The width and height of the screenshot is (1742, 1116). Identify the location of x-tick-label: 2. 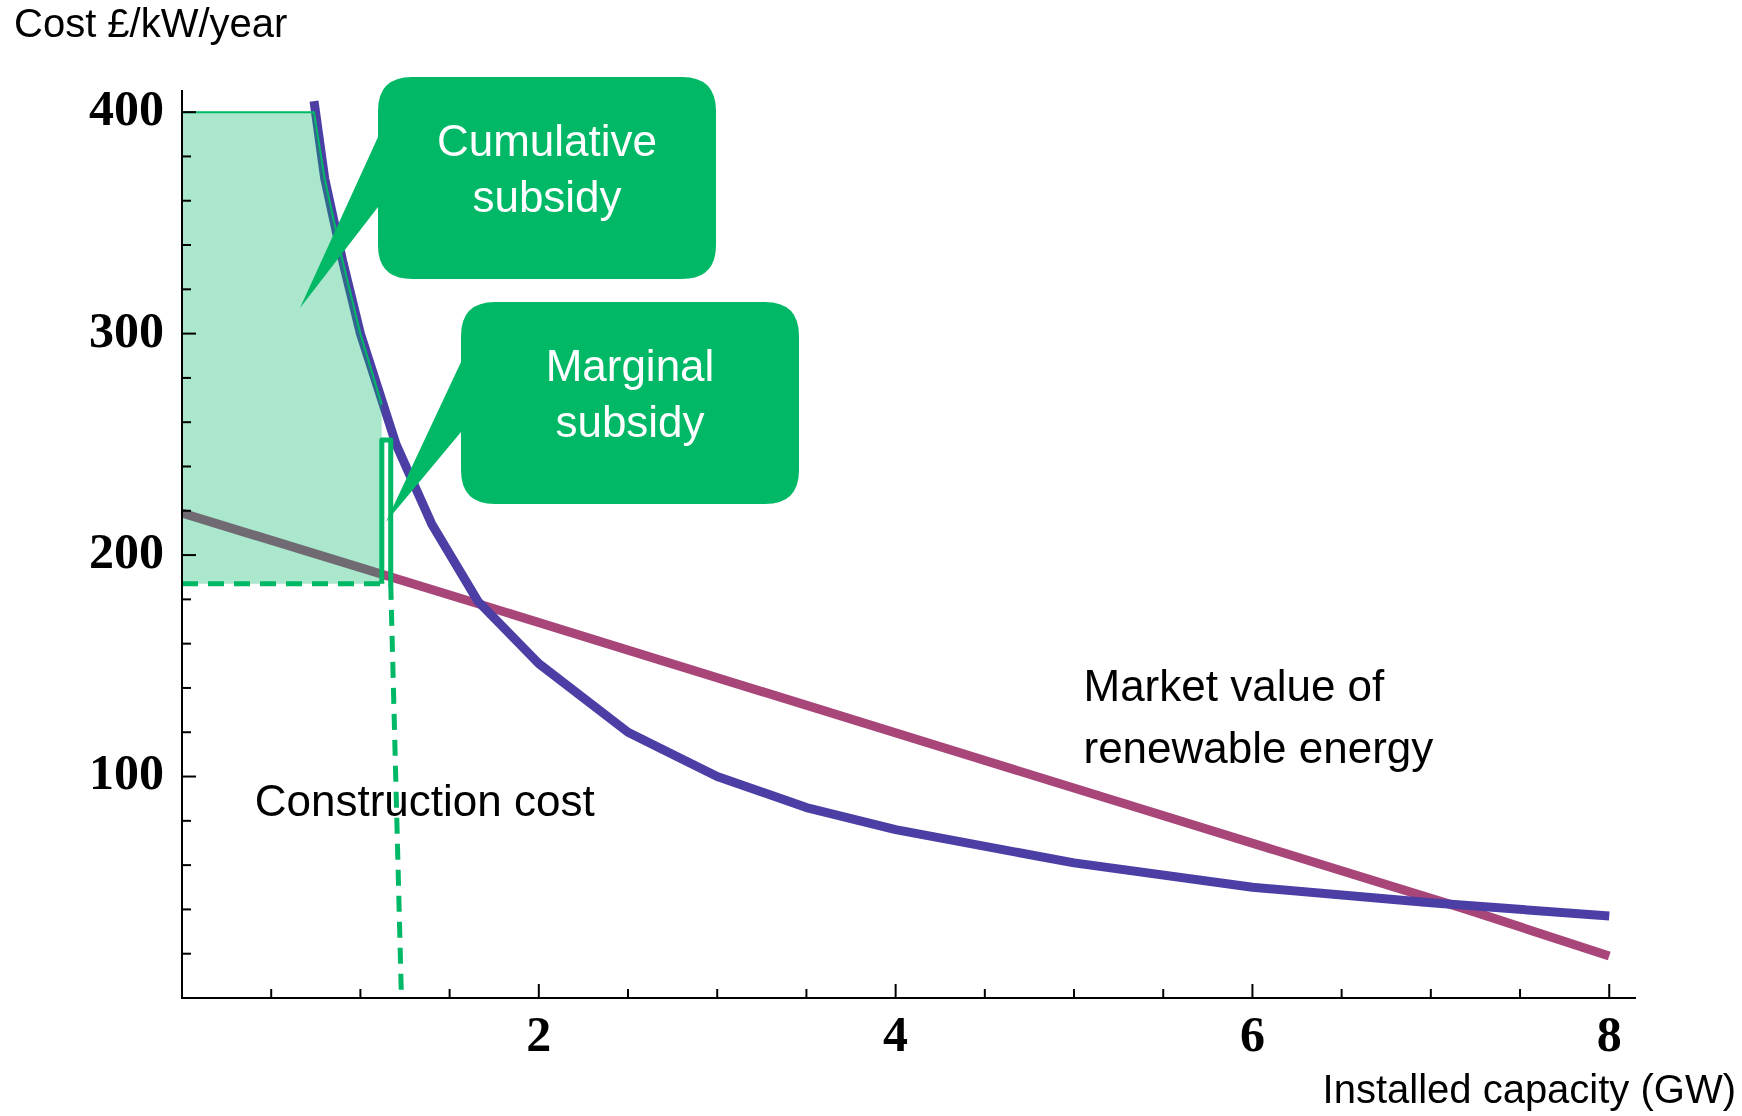
(539, 1033).